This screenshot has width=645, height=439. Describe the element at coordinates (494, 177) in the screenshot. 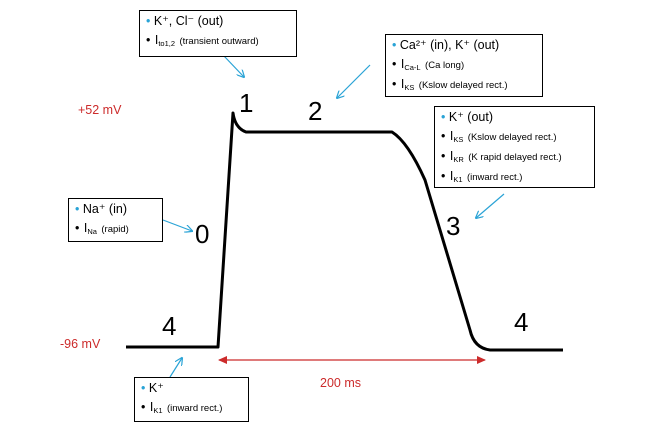

I see `phase3-current3-desc: (inward rect.)` at that location.